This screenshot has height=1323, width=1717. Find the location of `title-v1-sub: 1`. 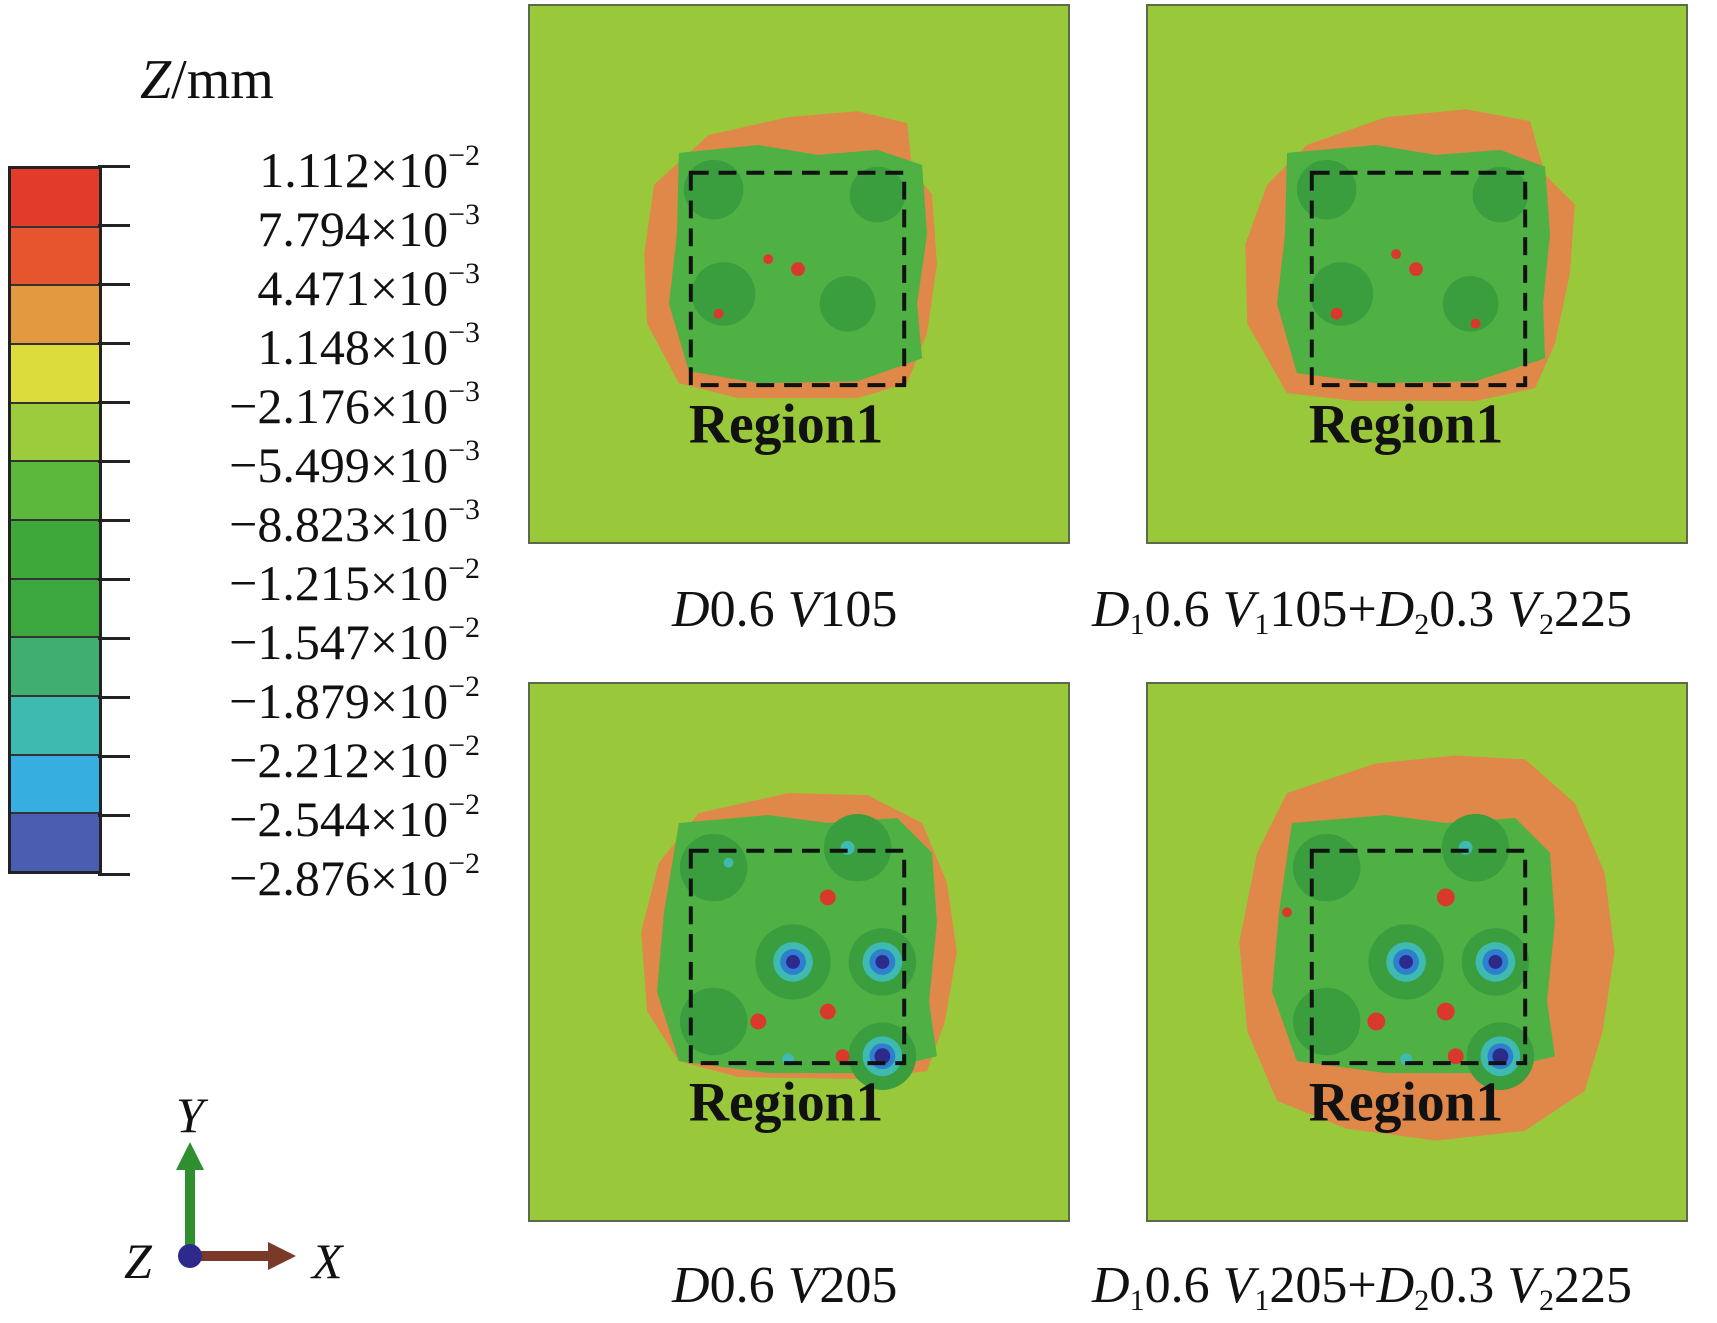

title-v1-sub: 1 is located at coordinates (1262, 624).